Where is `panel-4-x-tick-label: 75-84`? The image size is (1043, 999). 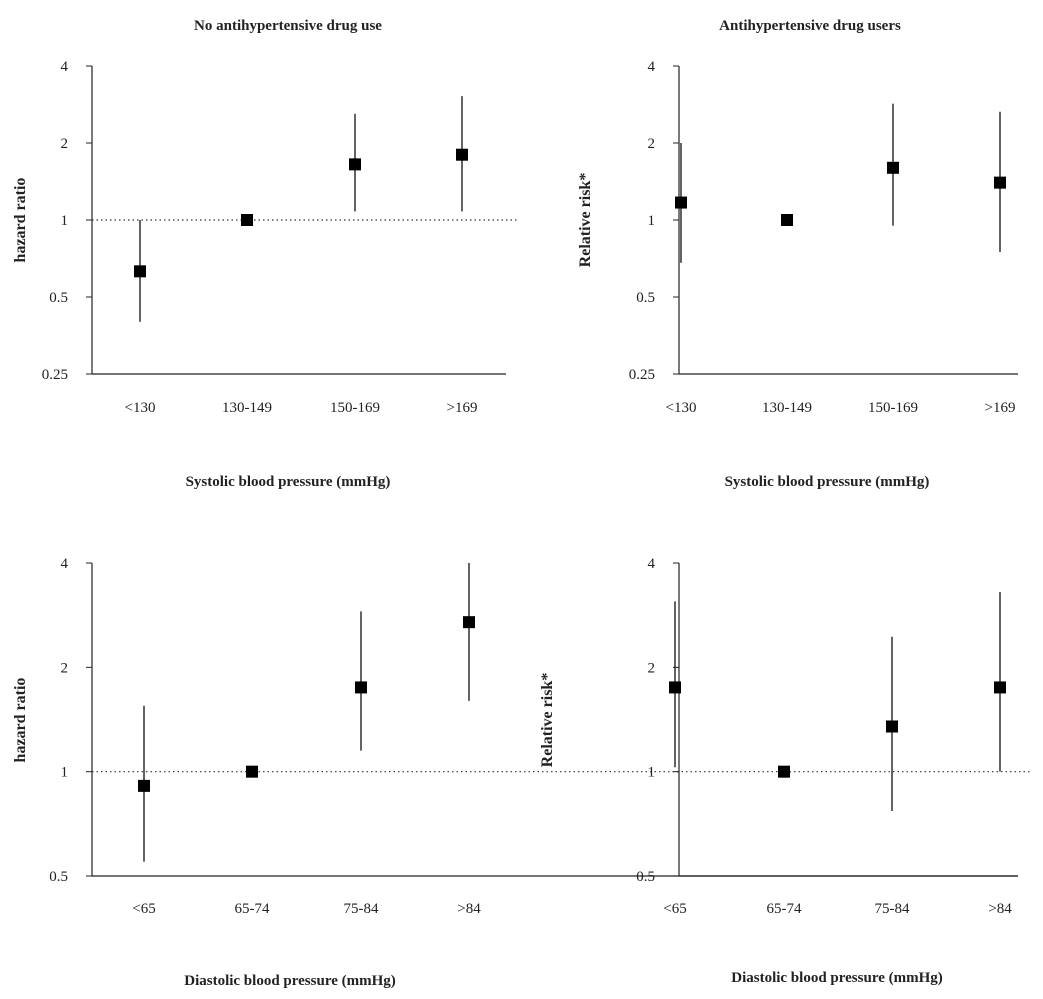 panel-4-x-tick-label: 75-84 is located at coordinates (892, 909).